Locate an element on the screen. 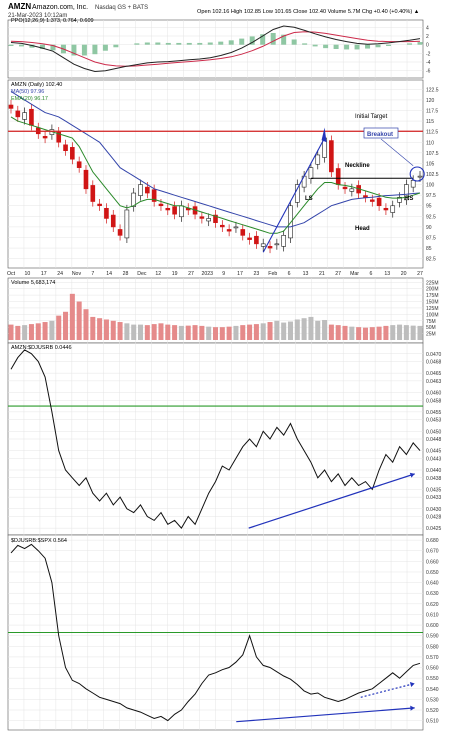 Image resolution: width=450 pixels, height=733 pixels. y-tick-label: 92.5 is located at coordinates (431, 217).